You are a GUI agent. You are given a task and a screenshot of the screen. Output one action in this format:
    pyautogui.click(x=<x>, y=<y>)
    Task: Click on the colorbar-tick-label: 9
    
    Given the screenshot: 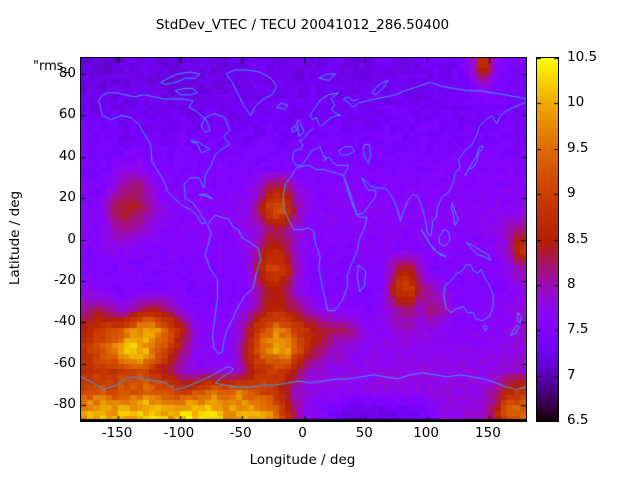 What is the action you would take?
    pyautogui.click(x=571, y=193)
    